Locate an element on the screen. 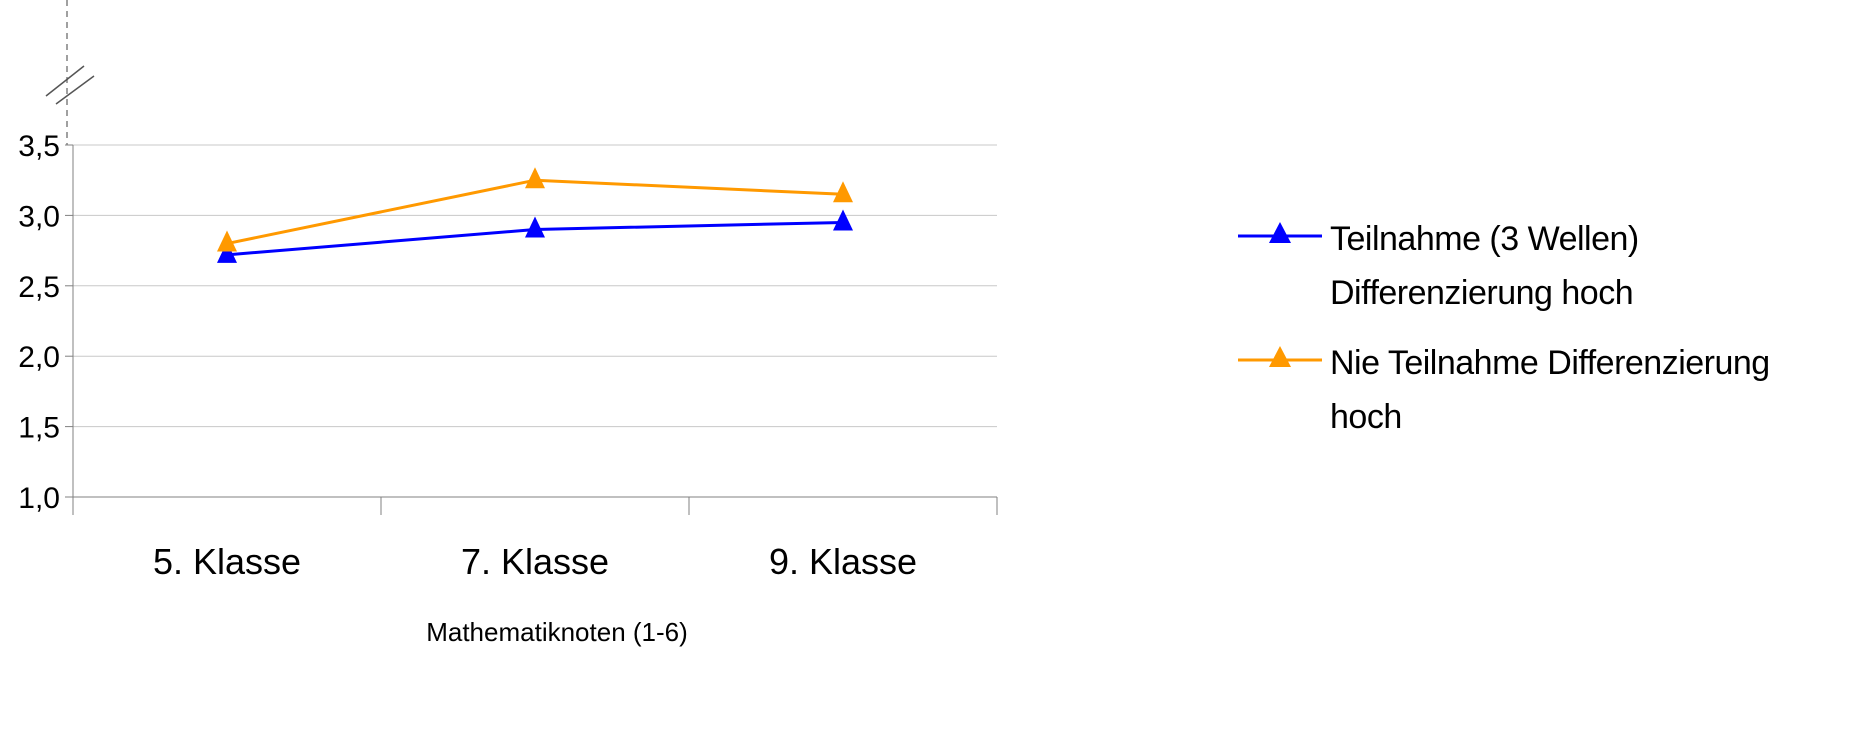 This screenshot has height=756, width=1859. legend-marker-blue is located at coordinates (1280, 232).